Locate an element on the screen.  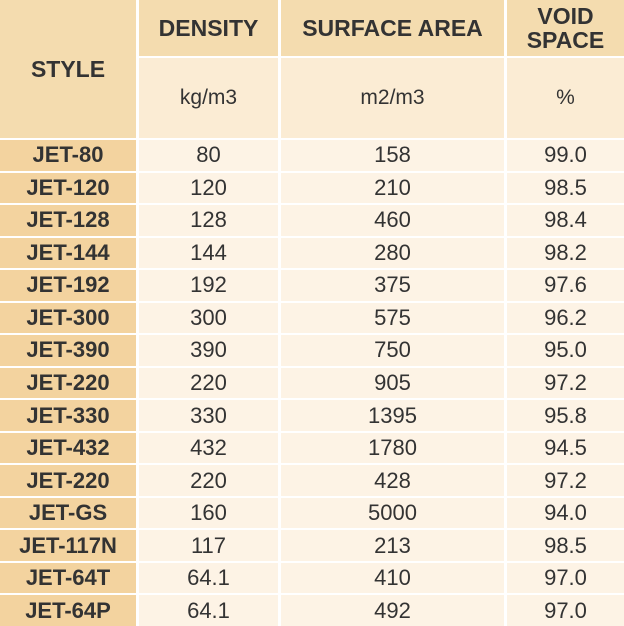
value-cell: 390 is located at coordinates (208, 350).